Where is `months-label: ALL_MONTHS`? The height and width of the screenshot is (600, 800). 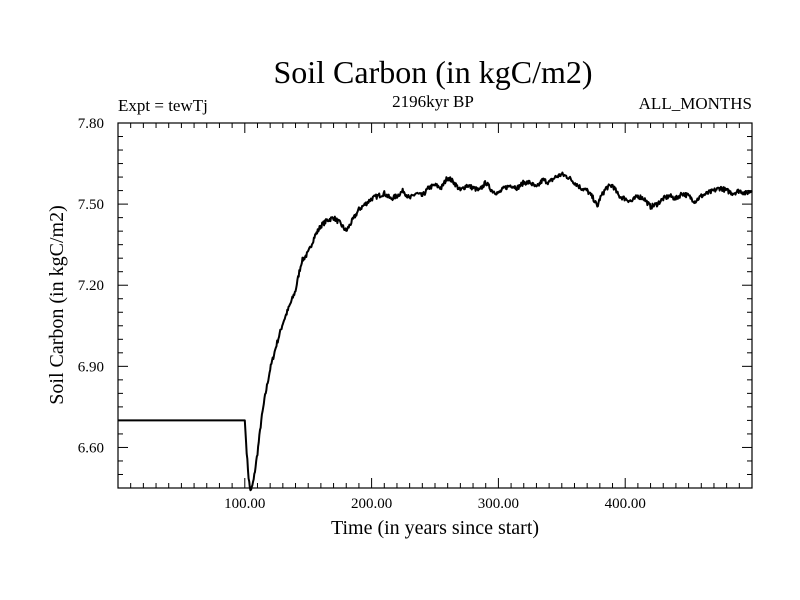 months-label: ALL_MONTHS is located at coordinates (695, 103).